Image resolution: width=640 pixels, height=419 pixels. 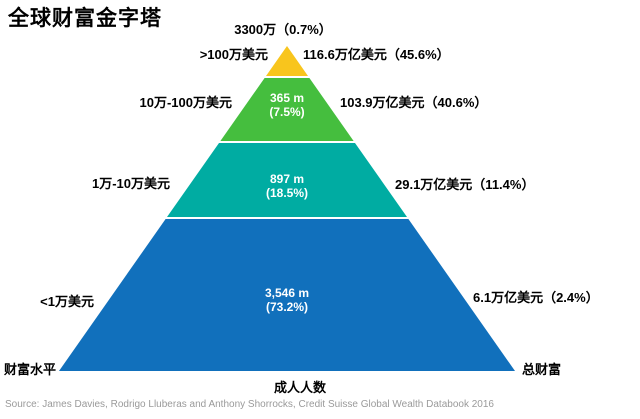 I want to click on inside-count: 3,546 m, so click(x=287, y=293).